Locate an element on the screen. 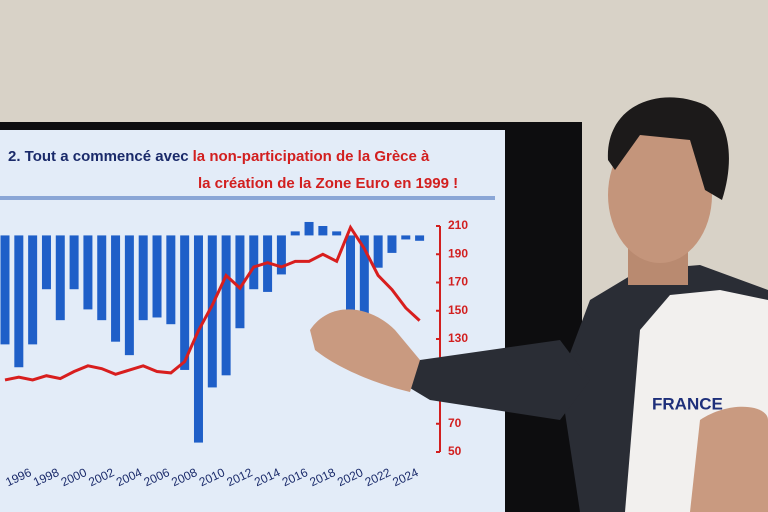 Image resolution: width=768 pixels, height=512 pixels. hair is located at coordinates (668, 148).